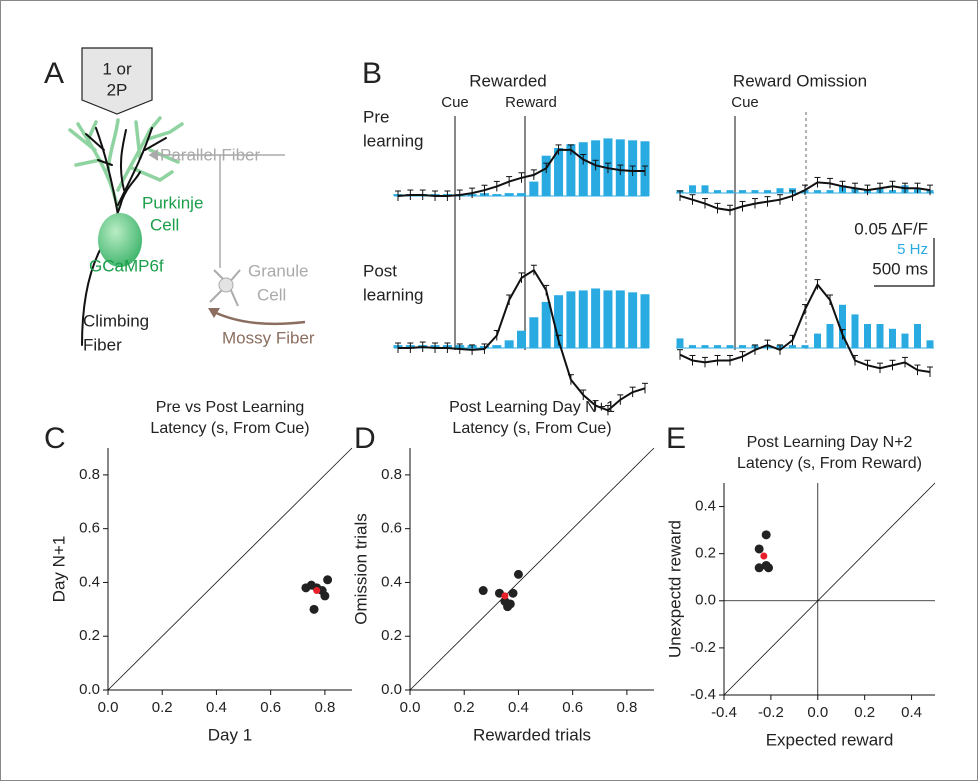  What do you see at coordinates (829, 463) in the screenshot?
I see `chart-subtitle: Latency (s, From Reward)` at bounding box center [829, 463].